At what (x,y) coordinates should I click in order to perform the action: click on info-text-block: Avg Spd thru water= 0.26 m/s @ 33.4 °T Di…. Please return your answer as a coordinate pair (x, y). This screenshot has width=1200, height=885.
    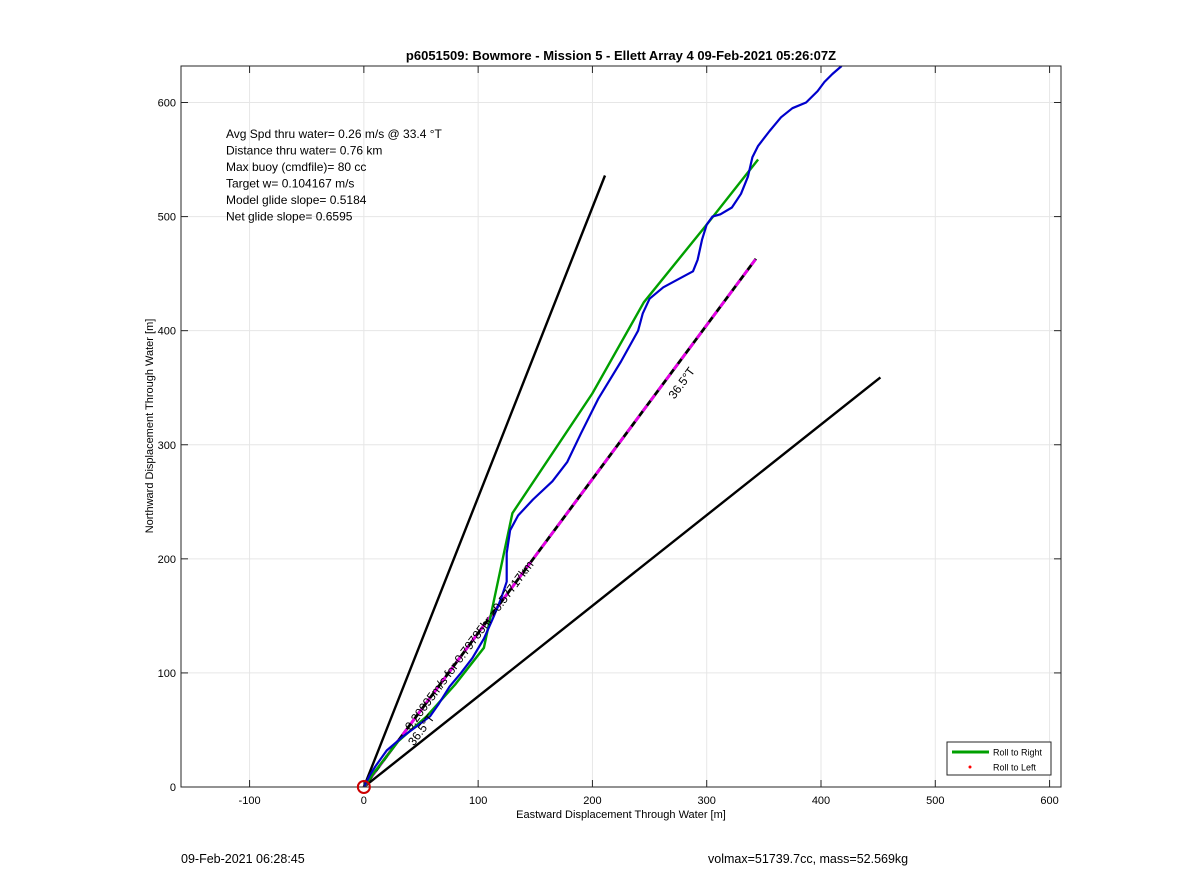
    Looking at the image, I should click on (334, 175).